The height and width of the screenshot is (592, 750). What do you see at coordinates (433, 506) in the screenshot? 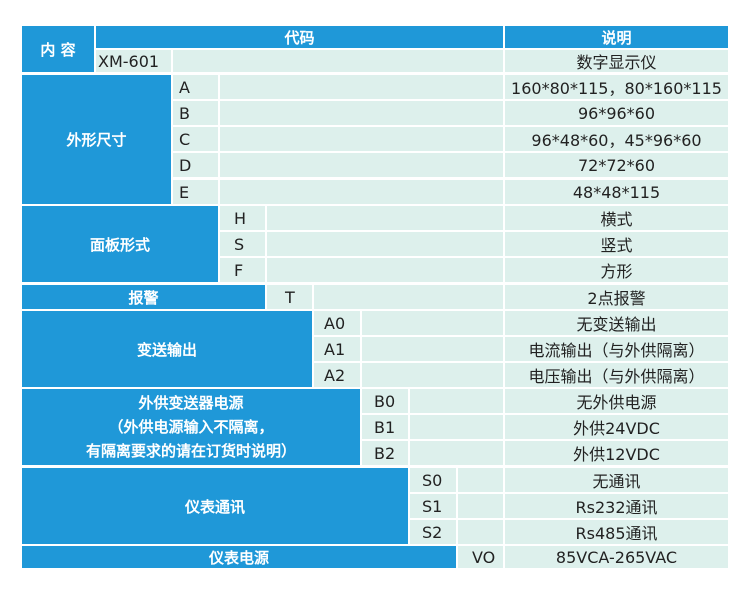
I see `code-cell: S1` at bounding box center [433, 506].